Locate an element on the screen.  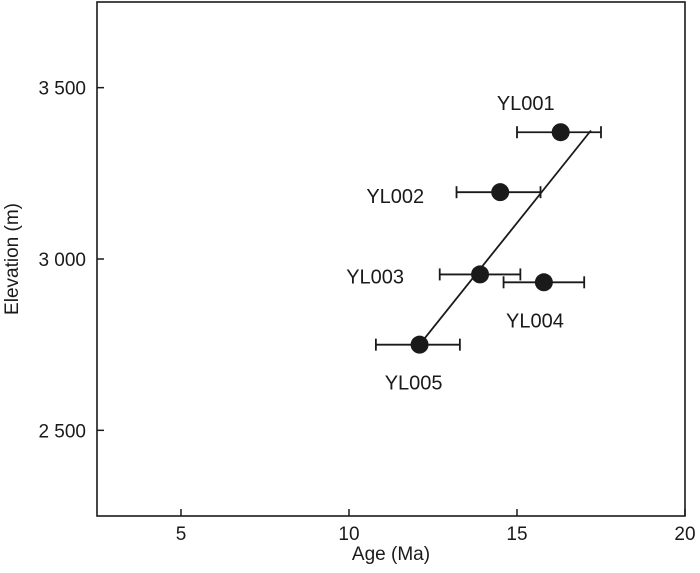
x-axis-title: Age (Ma) is located at coordinates (391, 554).